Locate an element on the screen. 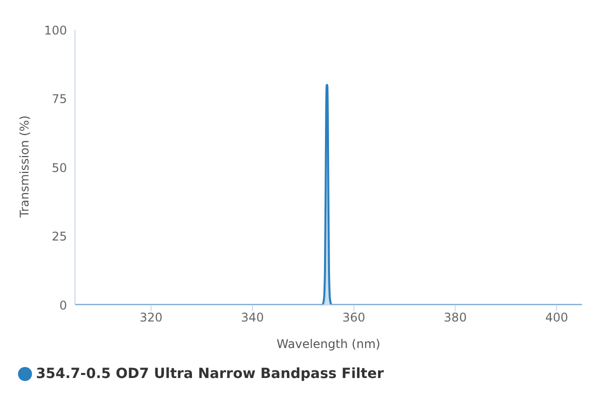 The width and height of the screenshot is (600, 400). y-tick-label: 100 is located at coordinates (55, 30).